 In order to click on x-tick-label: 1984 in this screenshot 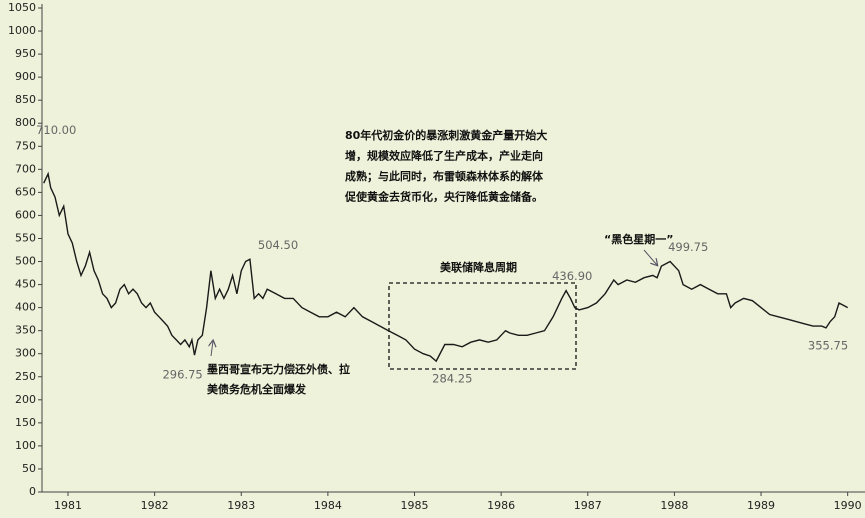, I will do `click(328, 505)`.